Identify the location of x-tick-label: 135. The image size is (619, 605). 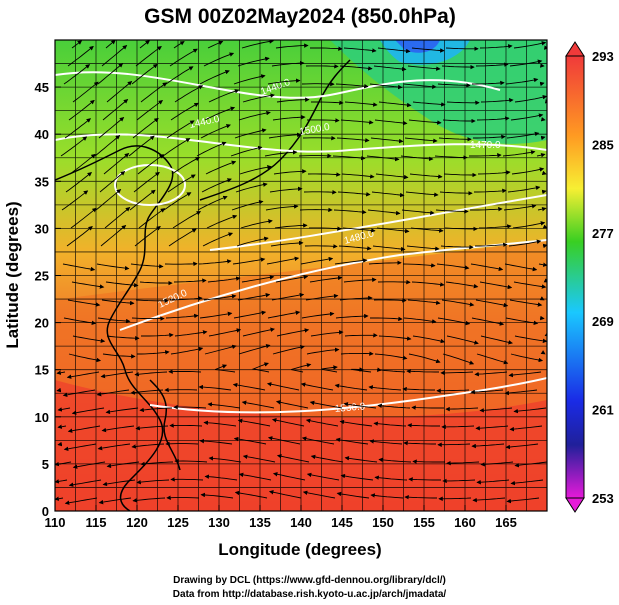
(260, 522).